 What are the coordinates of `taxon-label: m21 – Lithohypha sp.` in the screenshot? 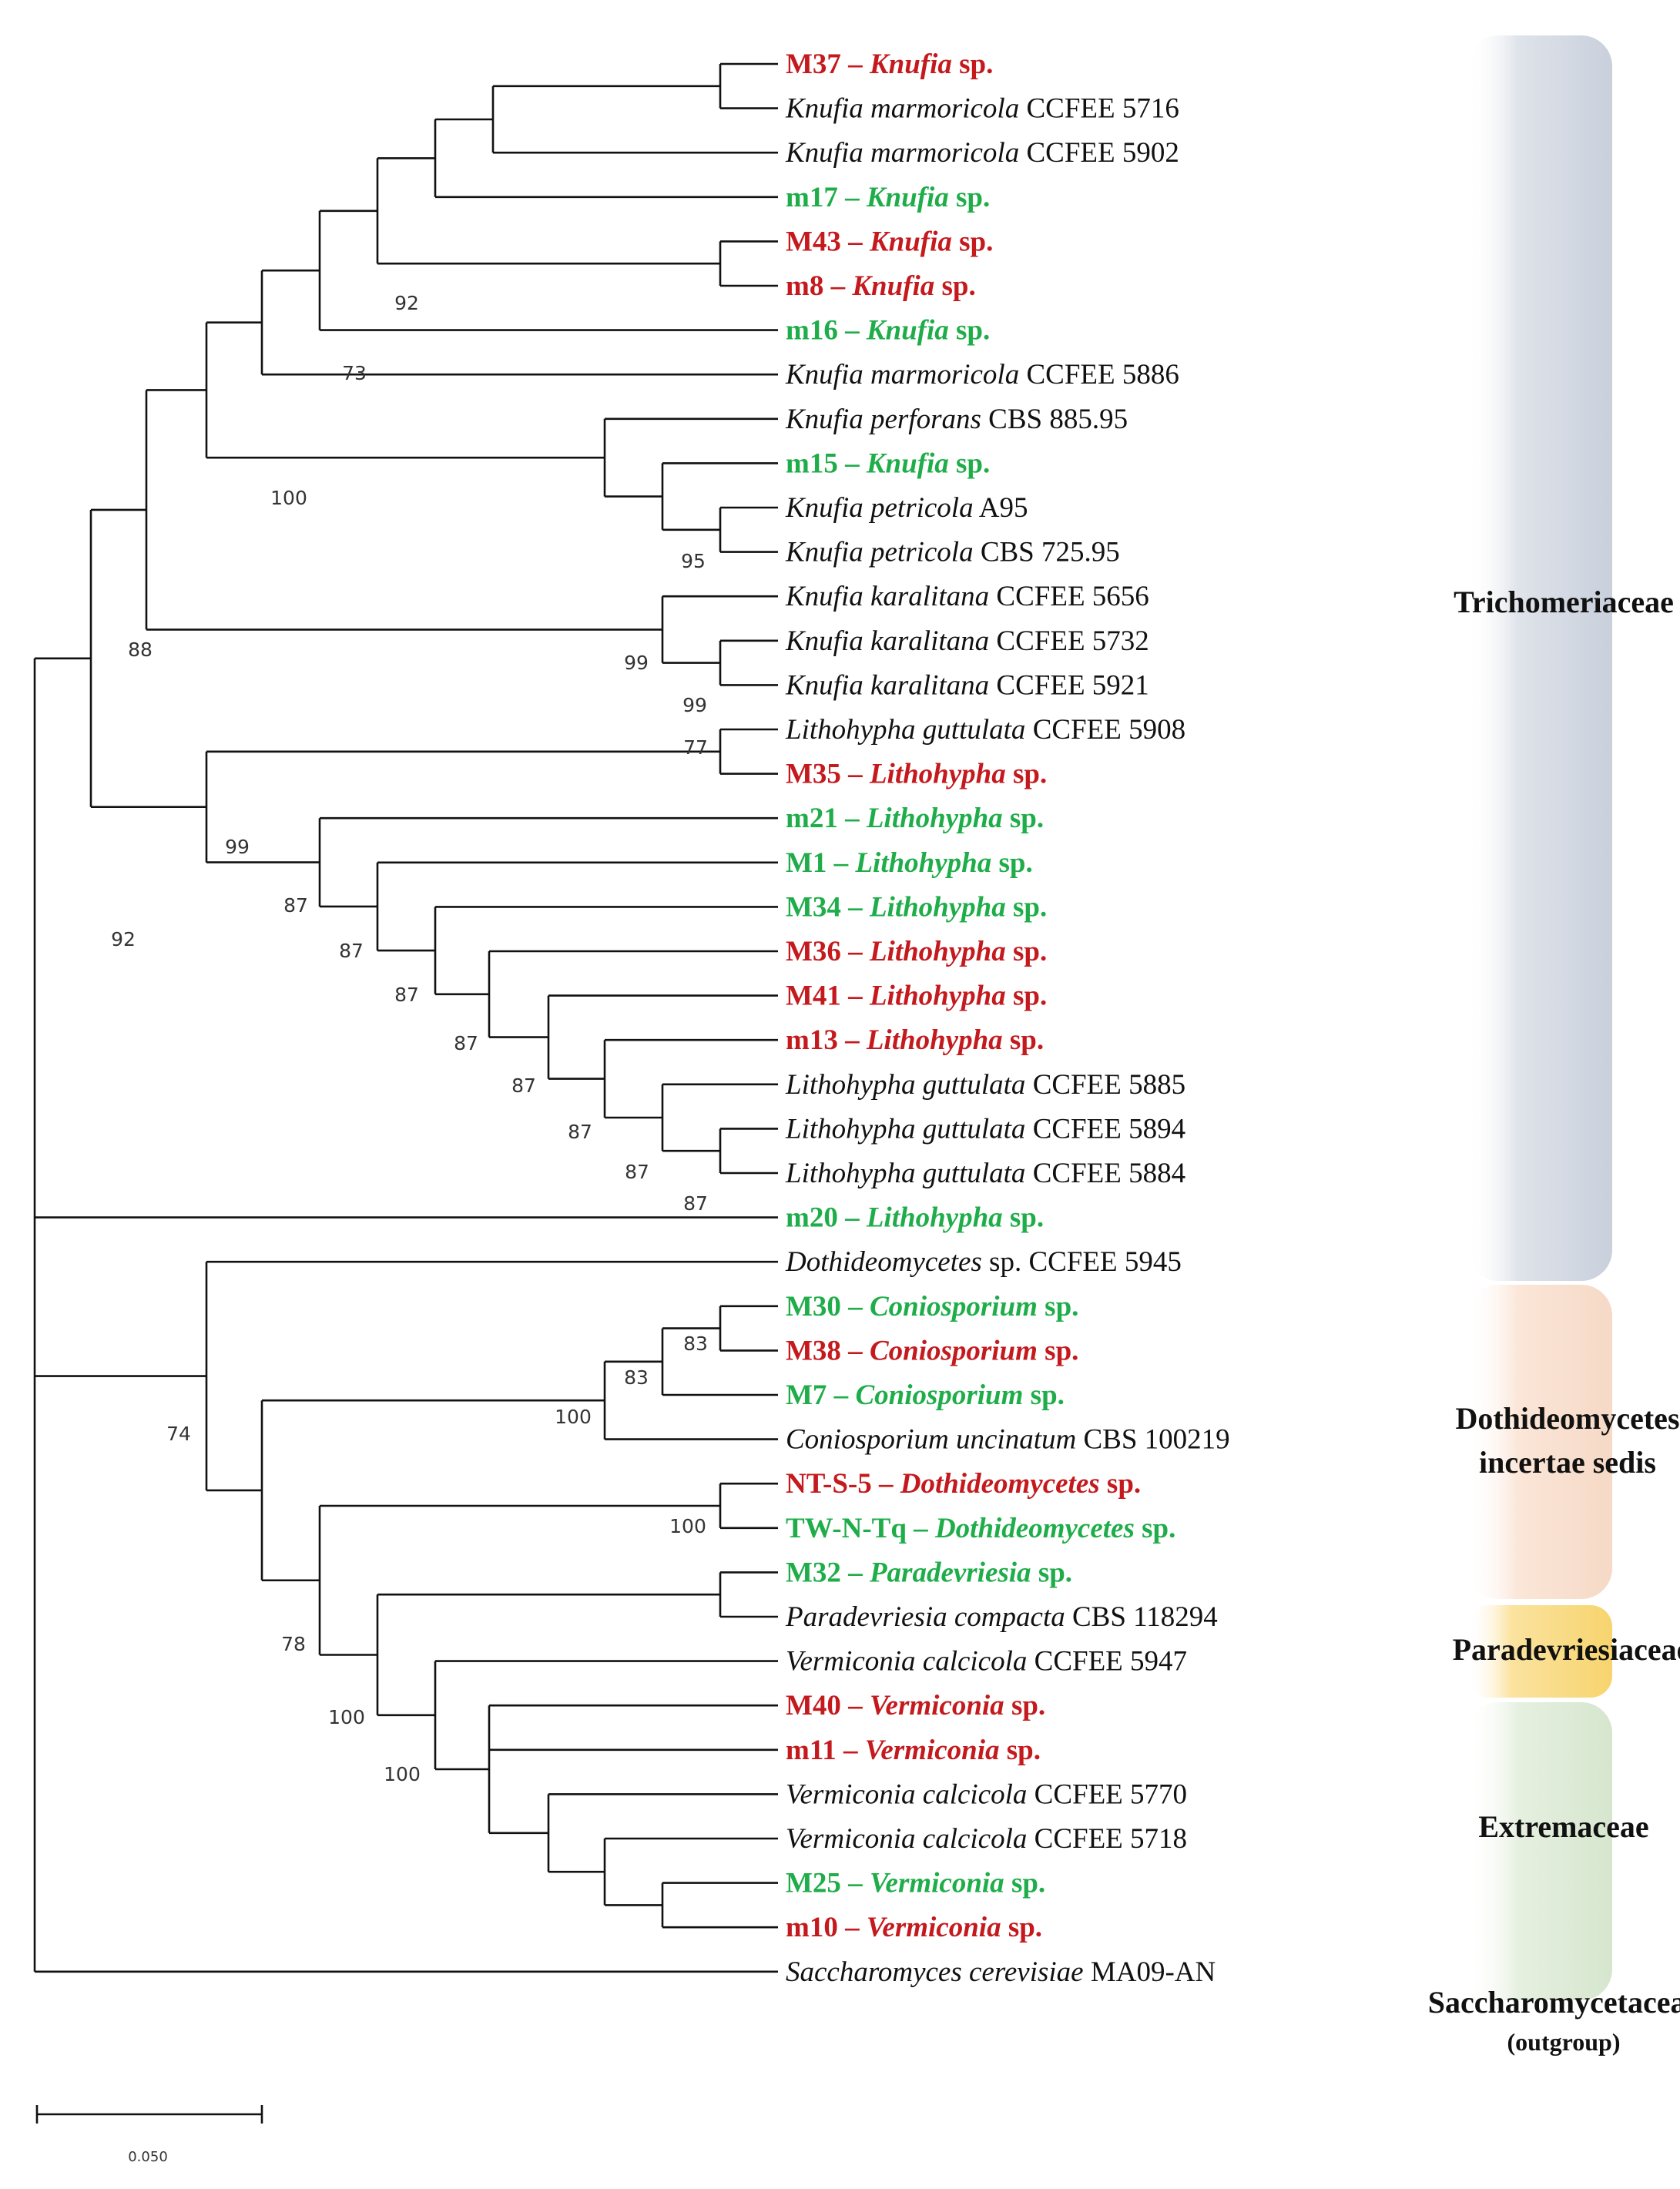 It's located at (915, 818).